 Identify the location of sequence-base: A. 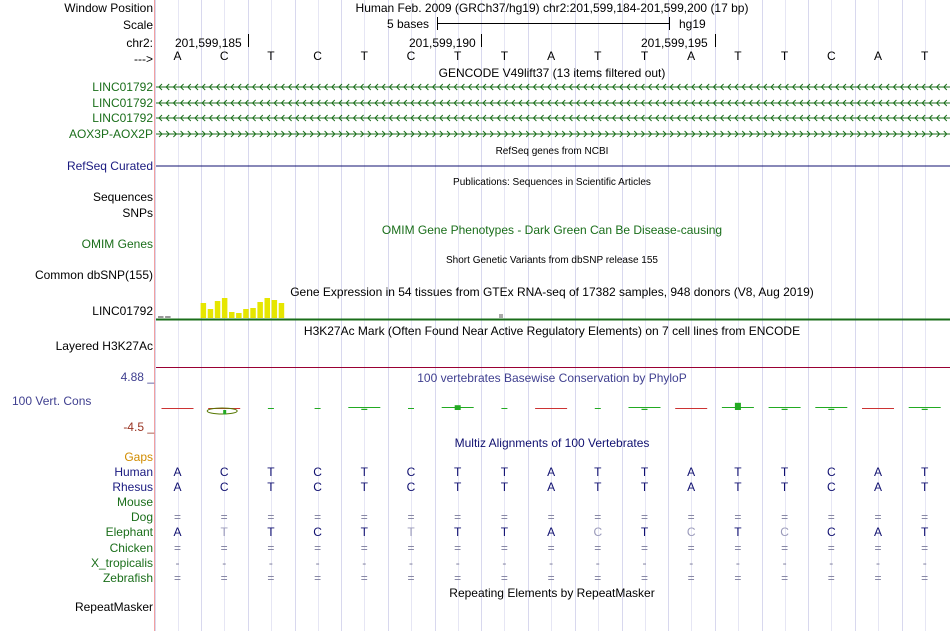
(691, 56).